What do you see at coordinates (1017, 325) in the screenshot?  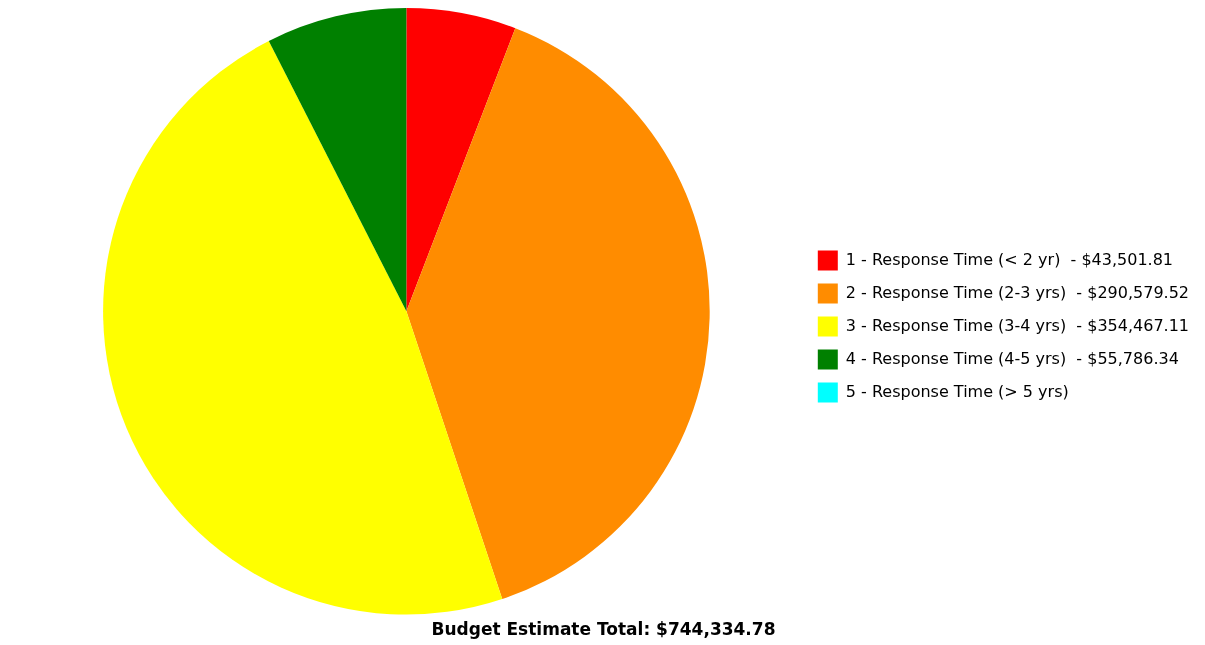 I see `legend-label: 3 - Response Time (3-4 yrs) - $354,467.11` at bounding box center [1017, 325].